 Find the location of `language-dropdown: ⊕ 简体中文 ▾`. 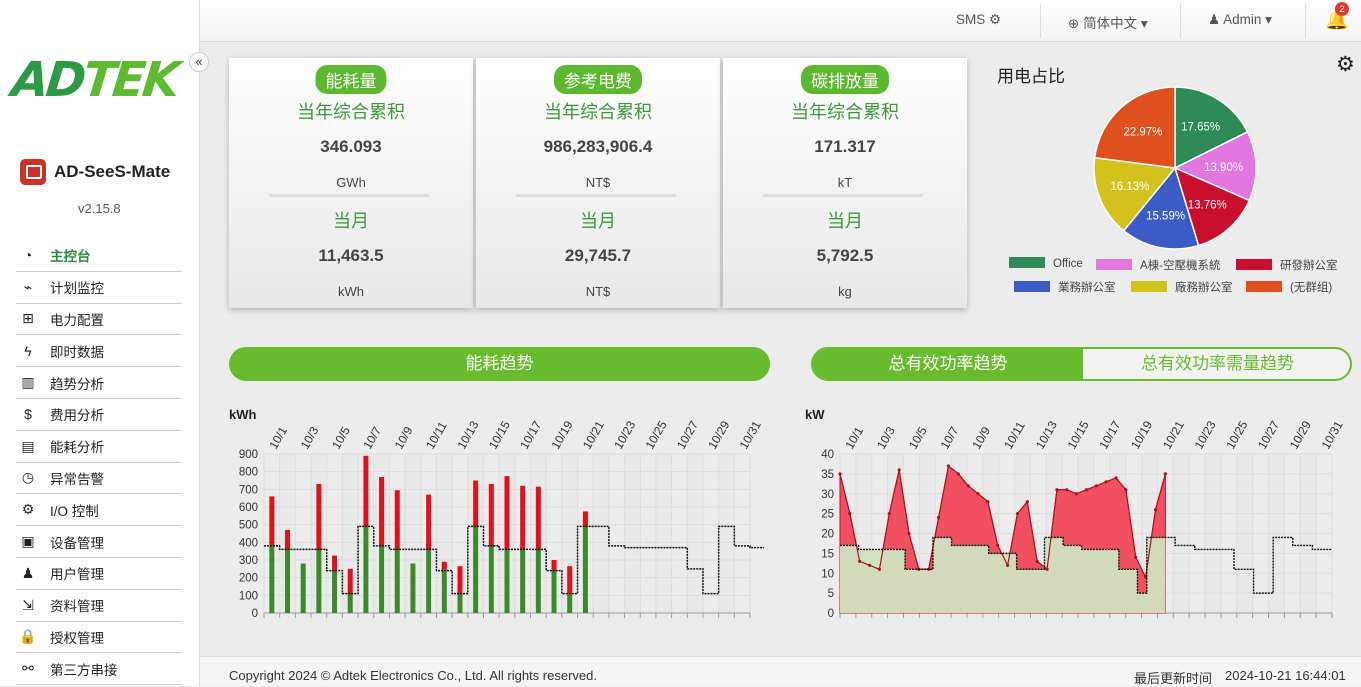

language-dropdown: ⊕ 简体中文 ▾ is located at coordinates (1108, 23).